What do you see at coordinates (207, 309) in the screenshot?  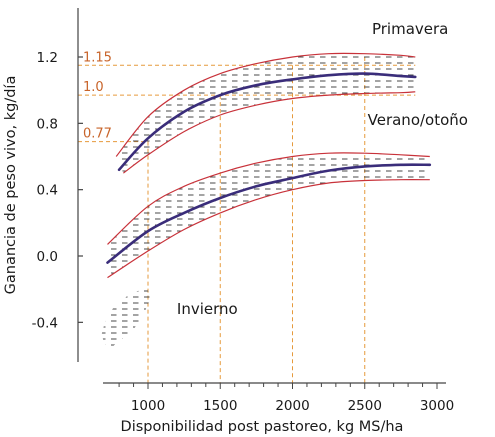 I see `invierno-label: Invierno` at bounding box center [207, 309].